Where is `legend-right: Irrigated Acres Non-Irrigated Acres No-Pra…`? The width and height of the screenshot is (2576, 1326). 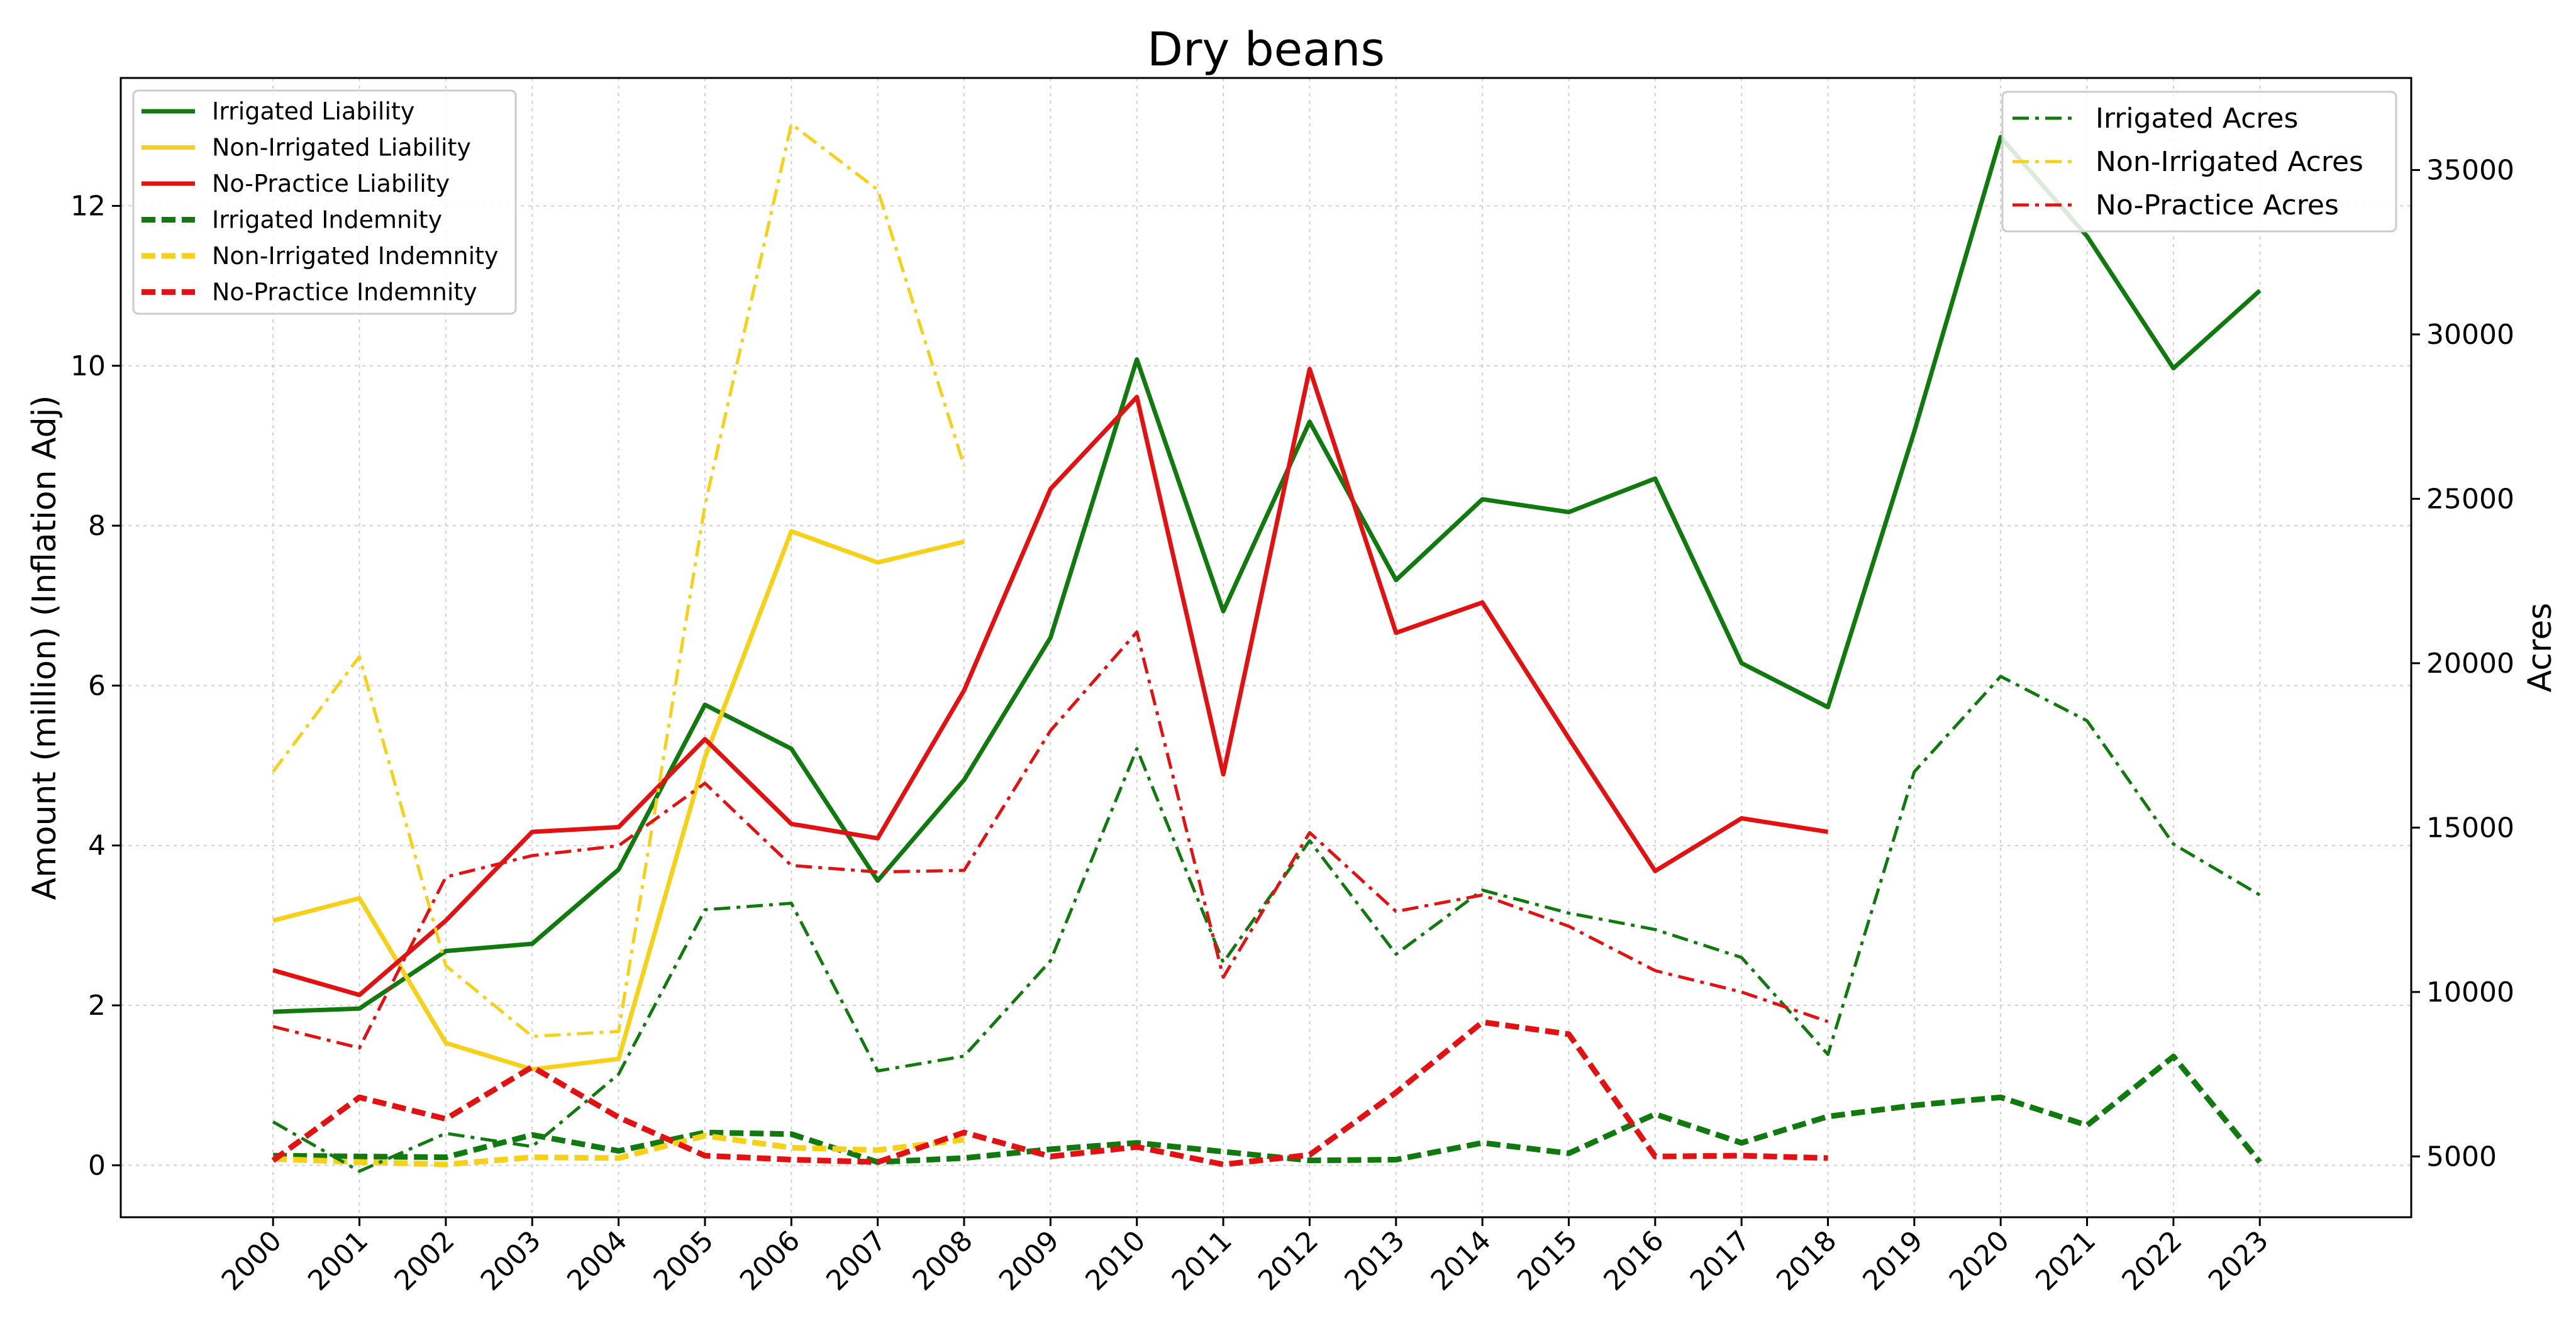 legend-right: Irrigated Acres Non-Irrigated Acres No-Pra… is located at coordinates (2199, 162).